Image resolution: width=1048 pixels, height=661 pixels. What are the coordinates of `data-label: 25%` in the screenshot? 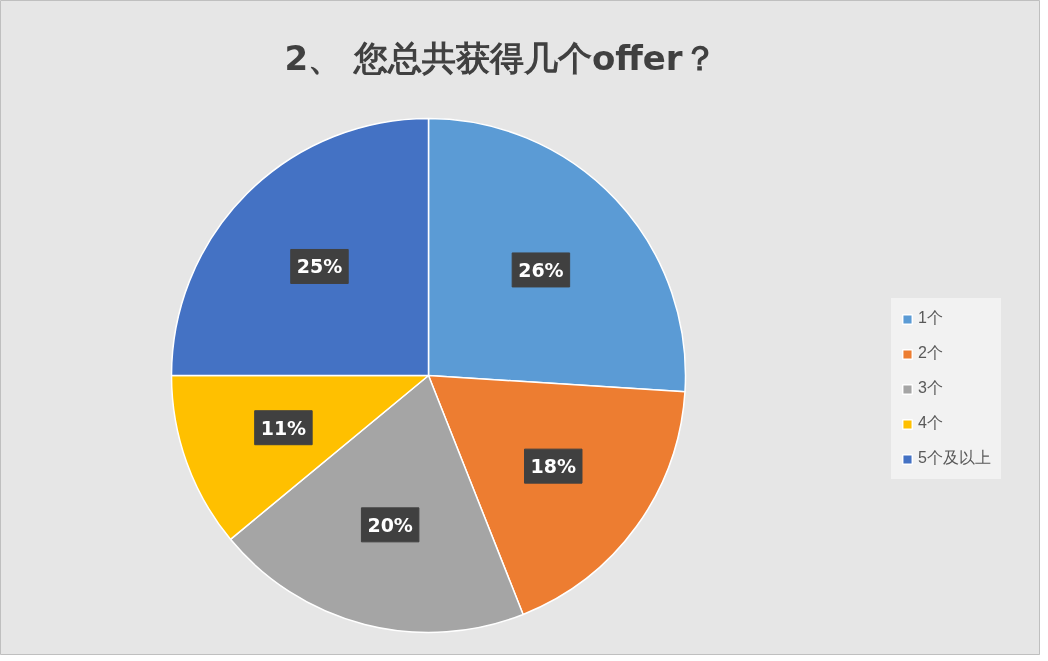 It's located at (319, 266).